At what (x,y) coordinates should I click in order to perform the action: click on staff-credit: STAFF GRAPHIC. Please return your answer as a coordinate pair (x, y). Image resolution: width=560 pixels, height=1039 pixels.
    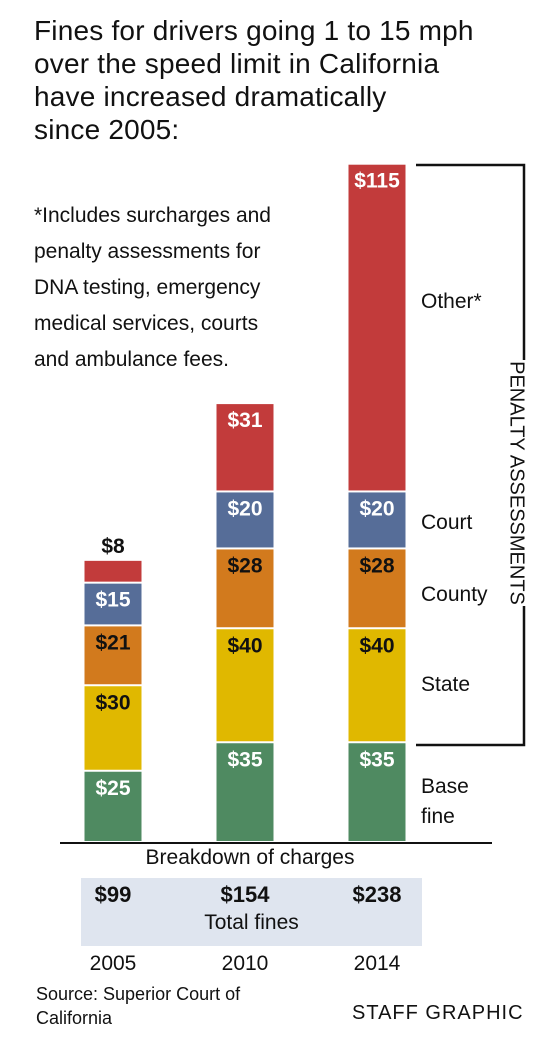
    Looking at the image, I should click on (438, 1013).